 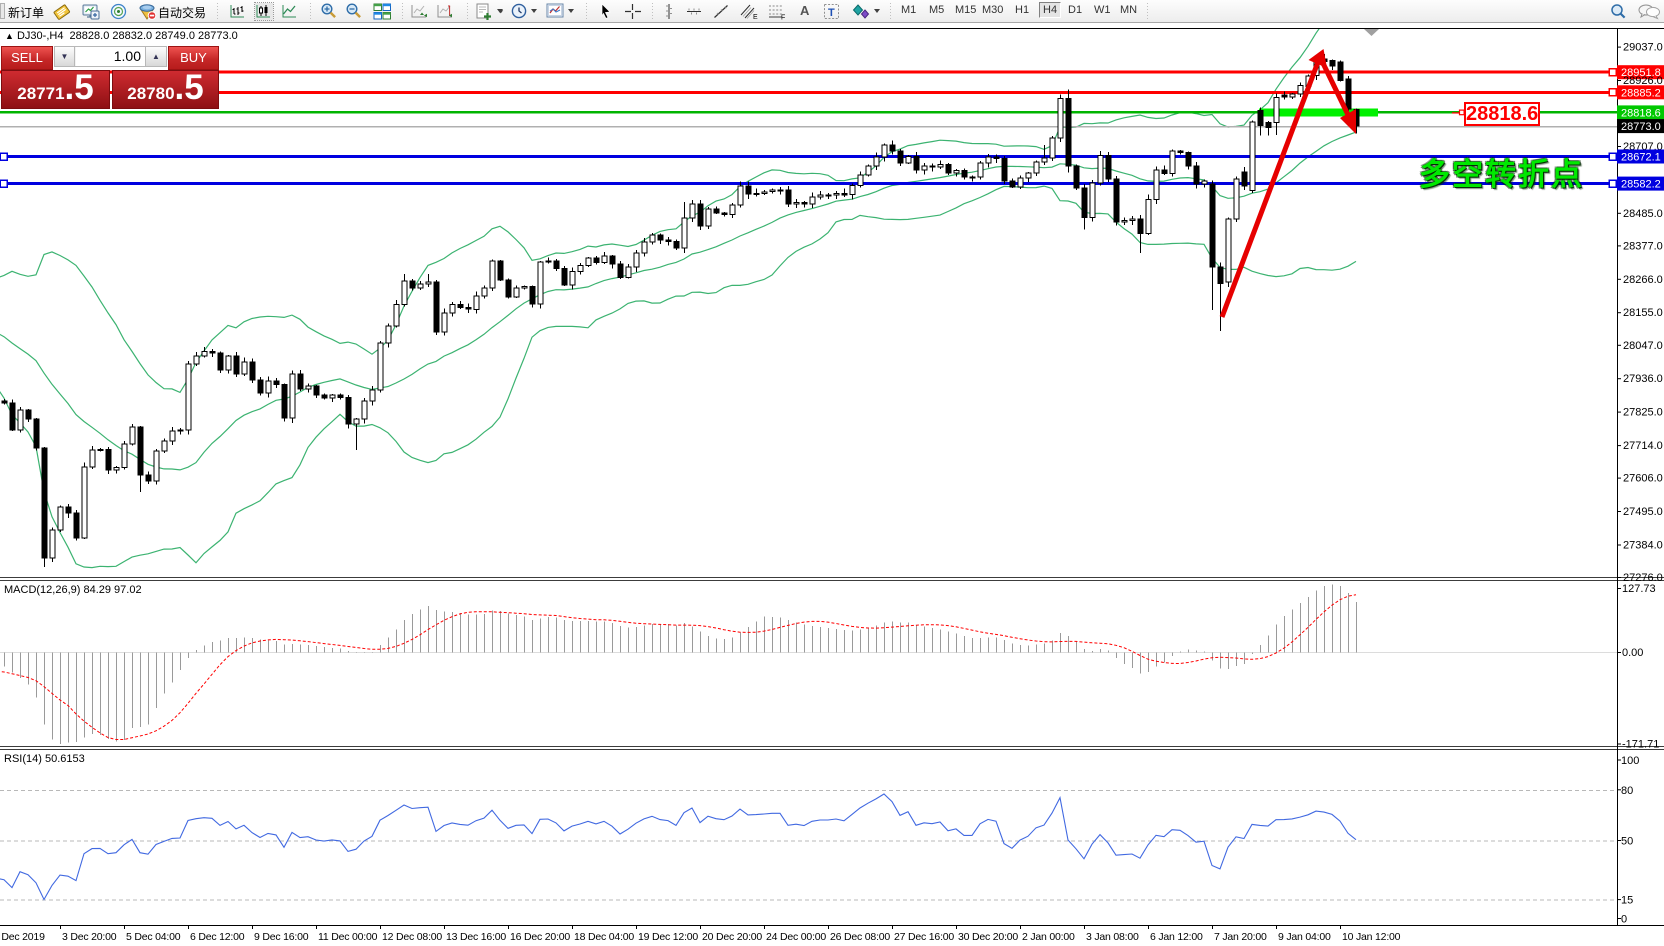 I want to click on svg-text: 27714.0, so click(x=1643, y=446).